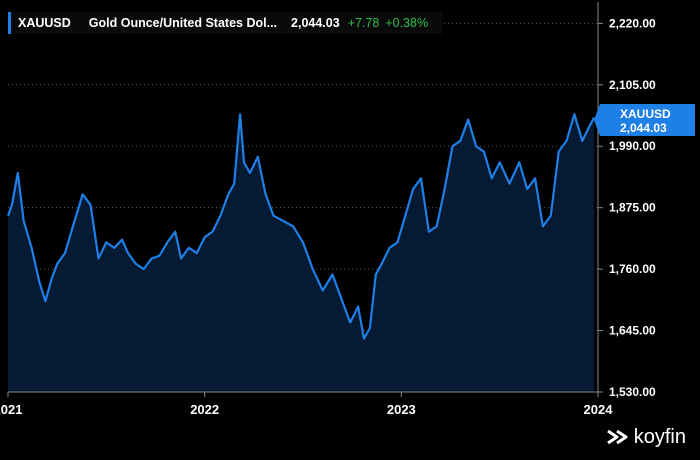 The height and width of the screenshot is (460, 700). I want to click on legend-symbol: XAUUSD, so click(44, 23).